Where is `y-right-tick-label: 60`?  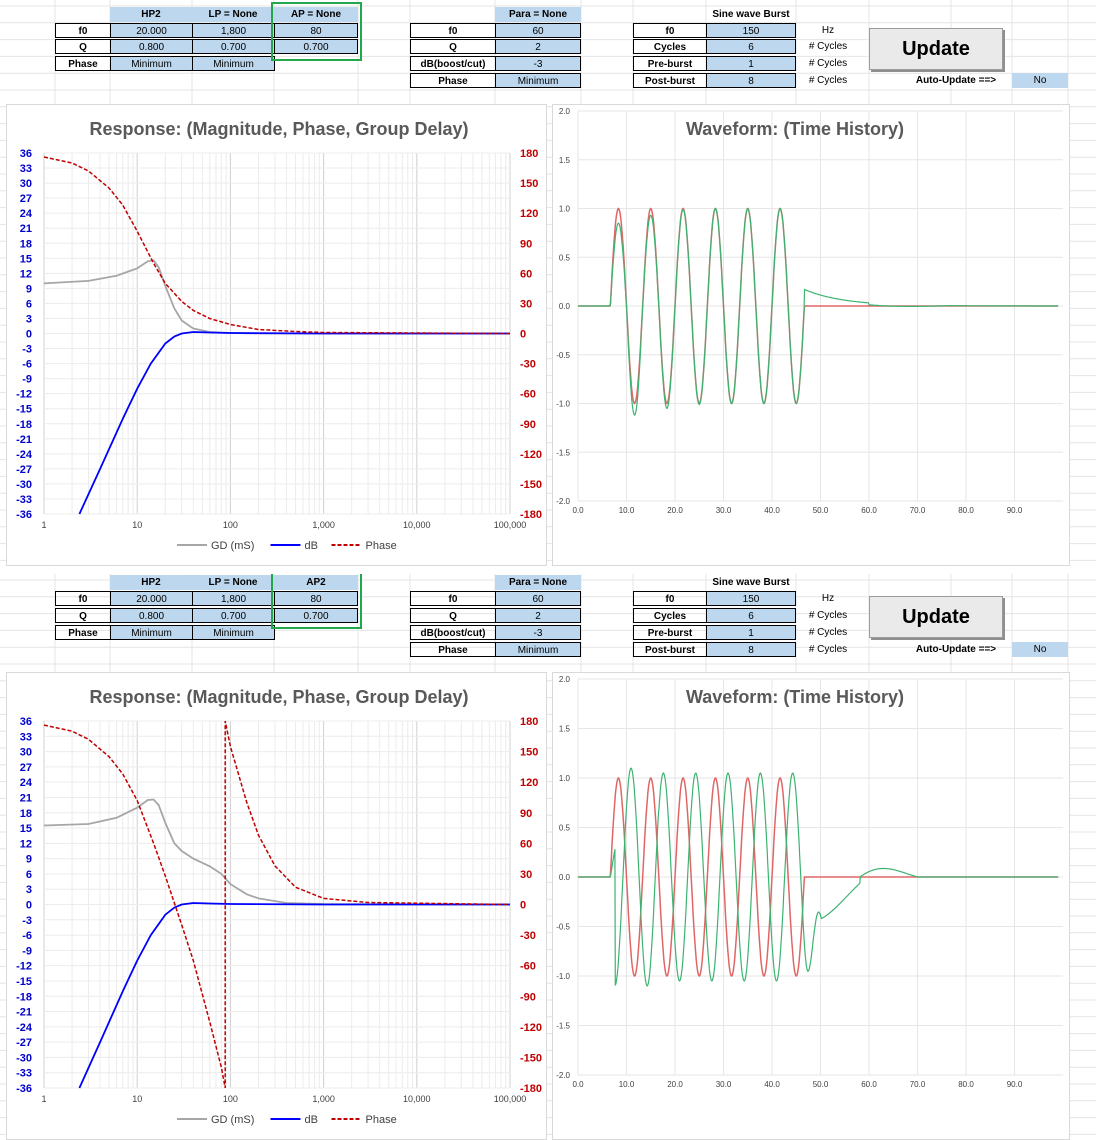 y-right-tick-label: 60 is located at coordinates (526, 274).